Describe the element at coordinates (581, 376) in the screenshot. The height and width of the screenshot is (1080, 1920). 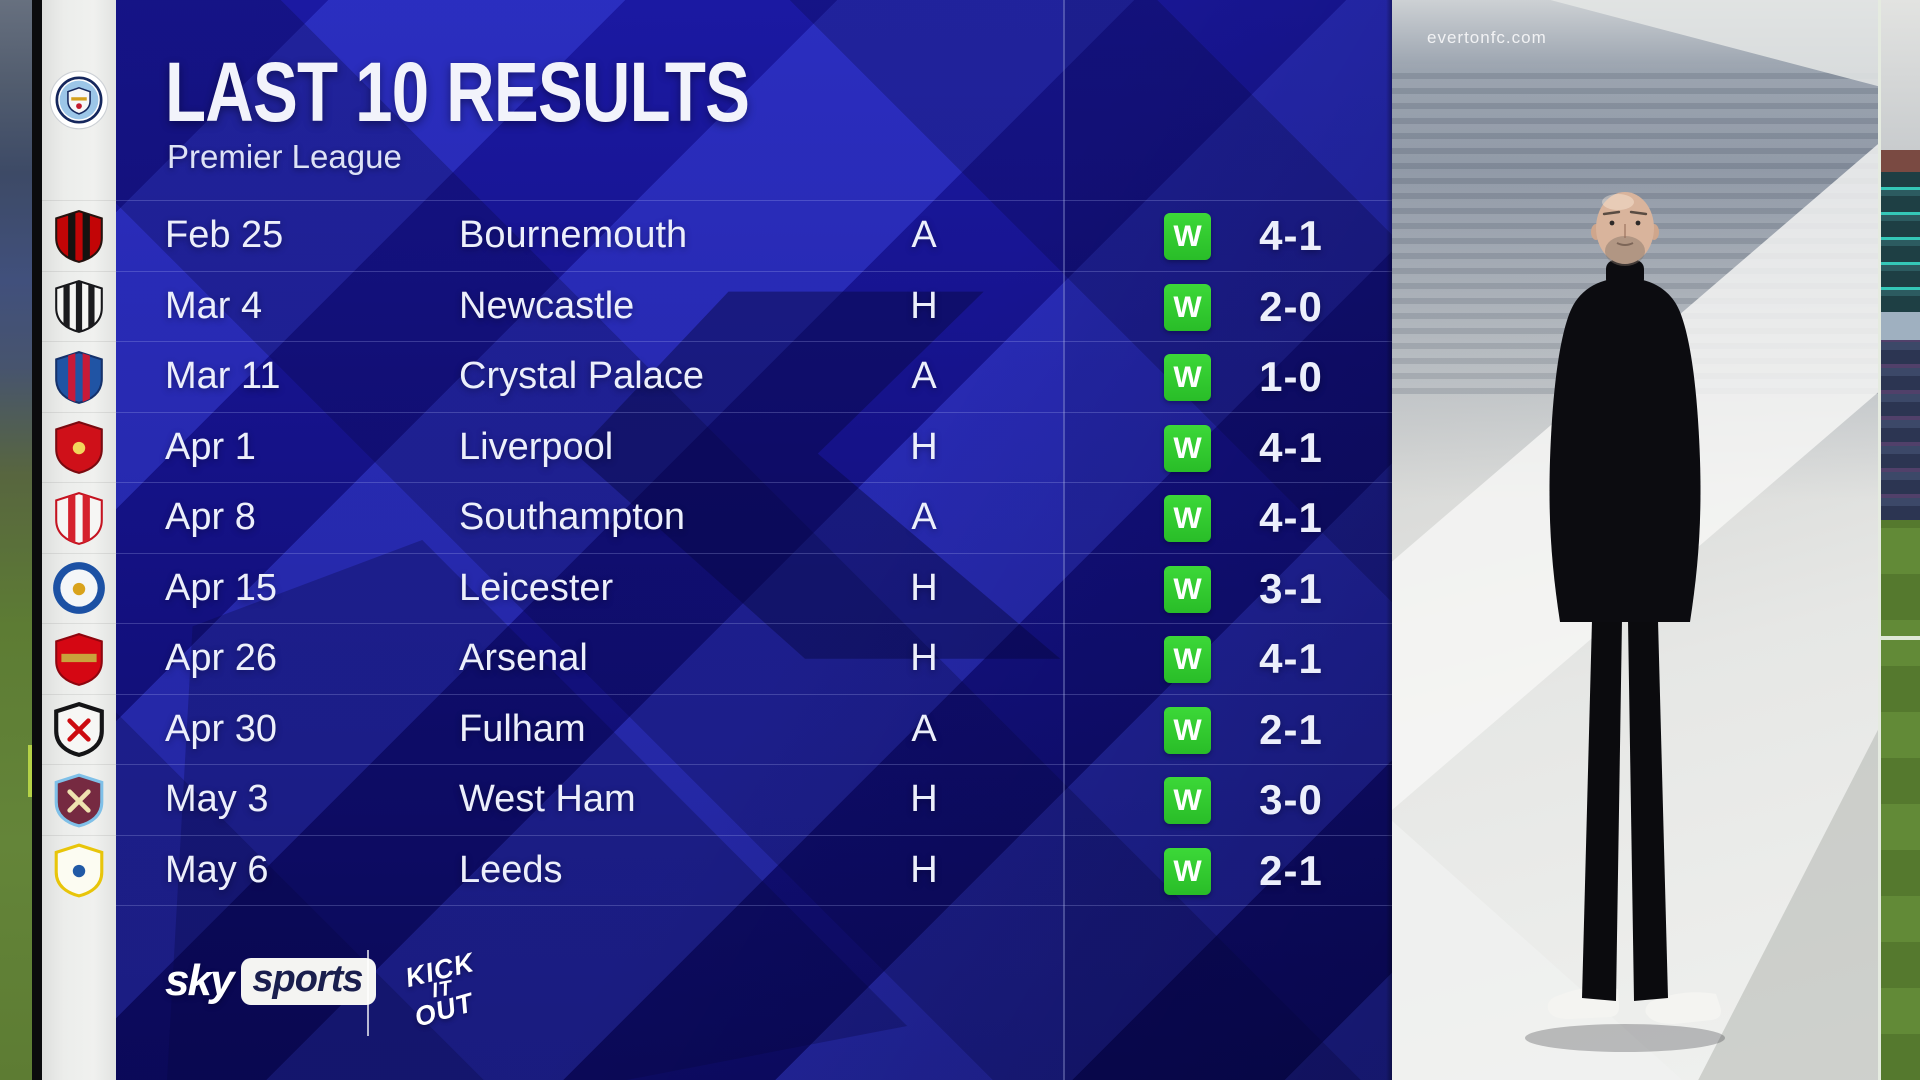
I see `opponent-name: Crystal Palace` at that location.